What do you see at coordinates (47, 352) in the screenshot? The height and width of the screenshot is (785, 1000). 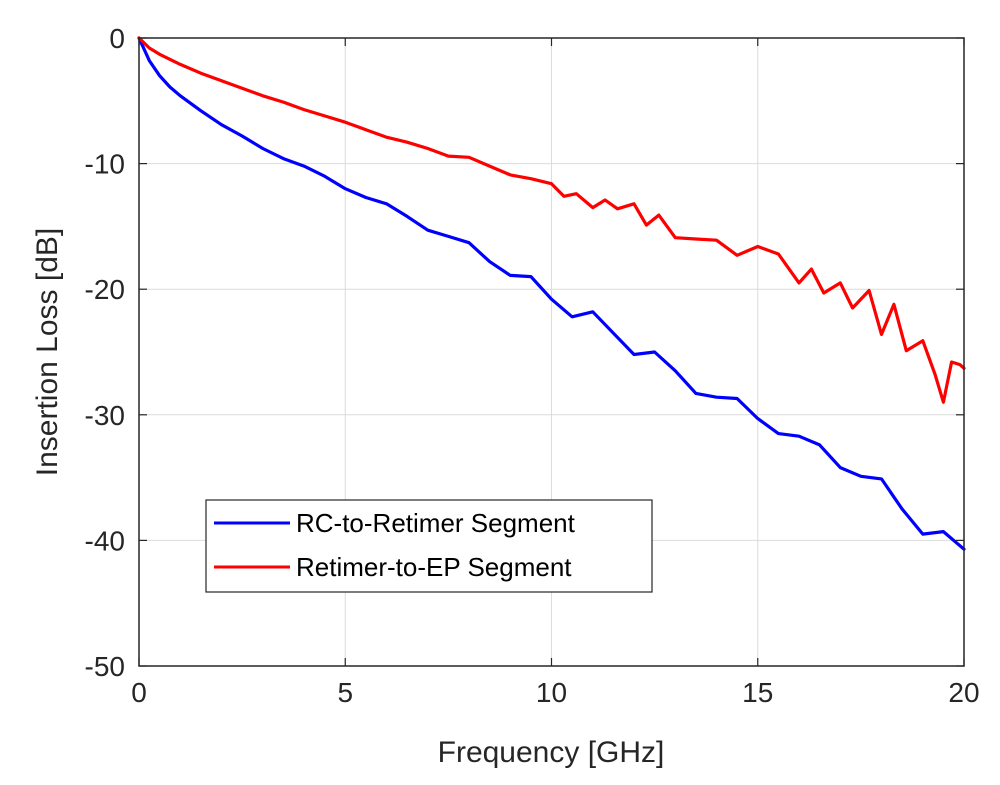 I see `y-axis-label: Insertion Loss [dB]` at bounding box center [47, 352].